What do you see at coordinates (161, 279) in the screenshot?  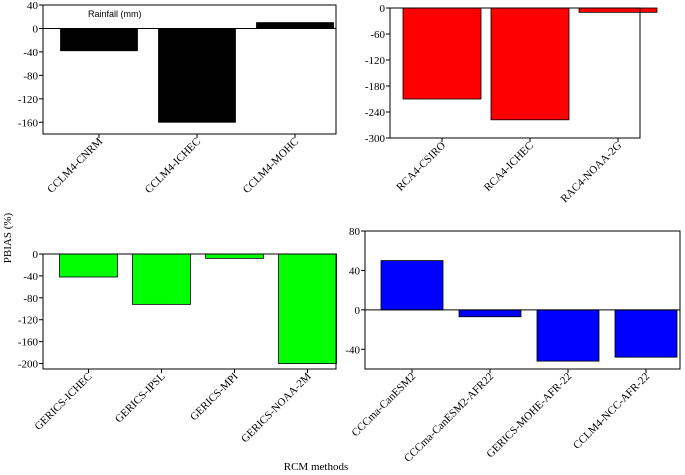 I see `bar-gerics-ipsl` at bounding box center [161, 279].